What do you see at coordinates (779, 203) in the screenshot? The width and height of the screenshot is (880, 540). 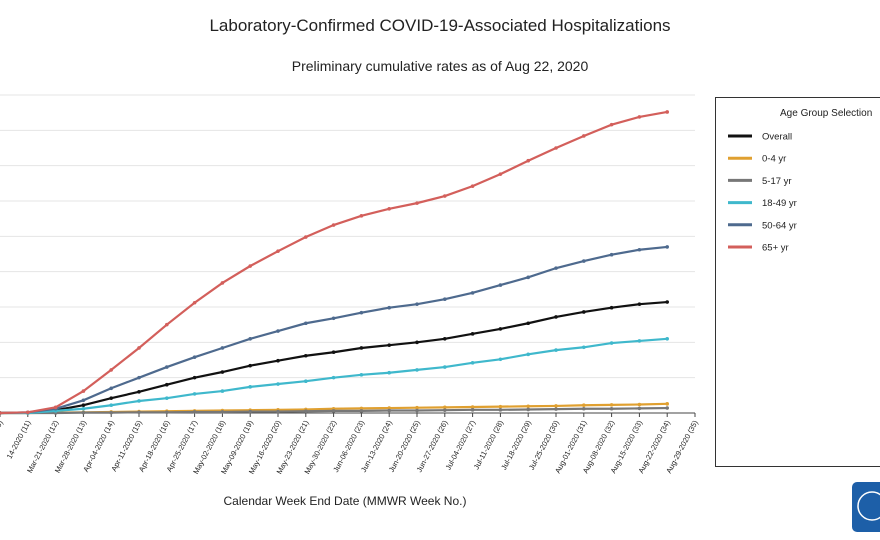 I see `legend-label: 18-49 yr` at bounding box center [779, 203].